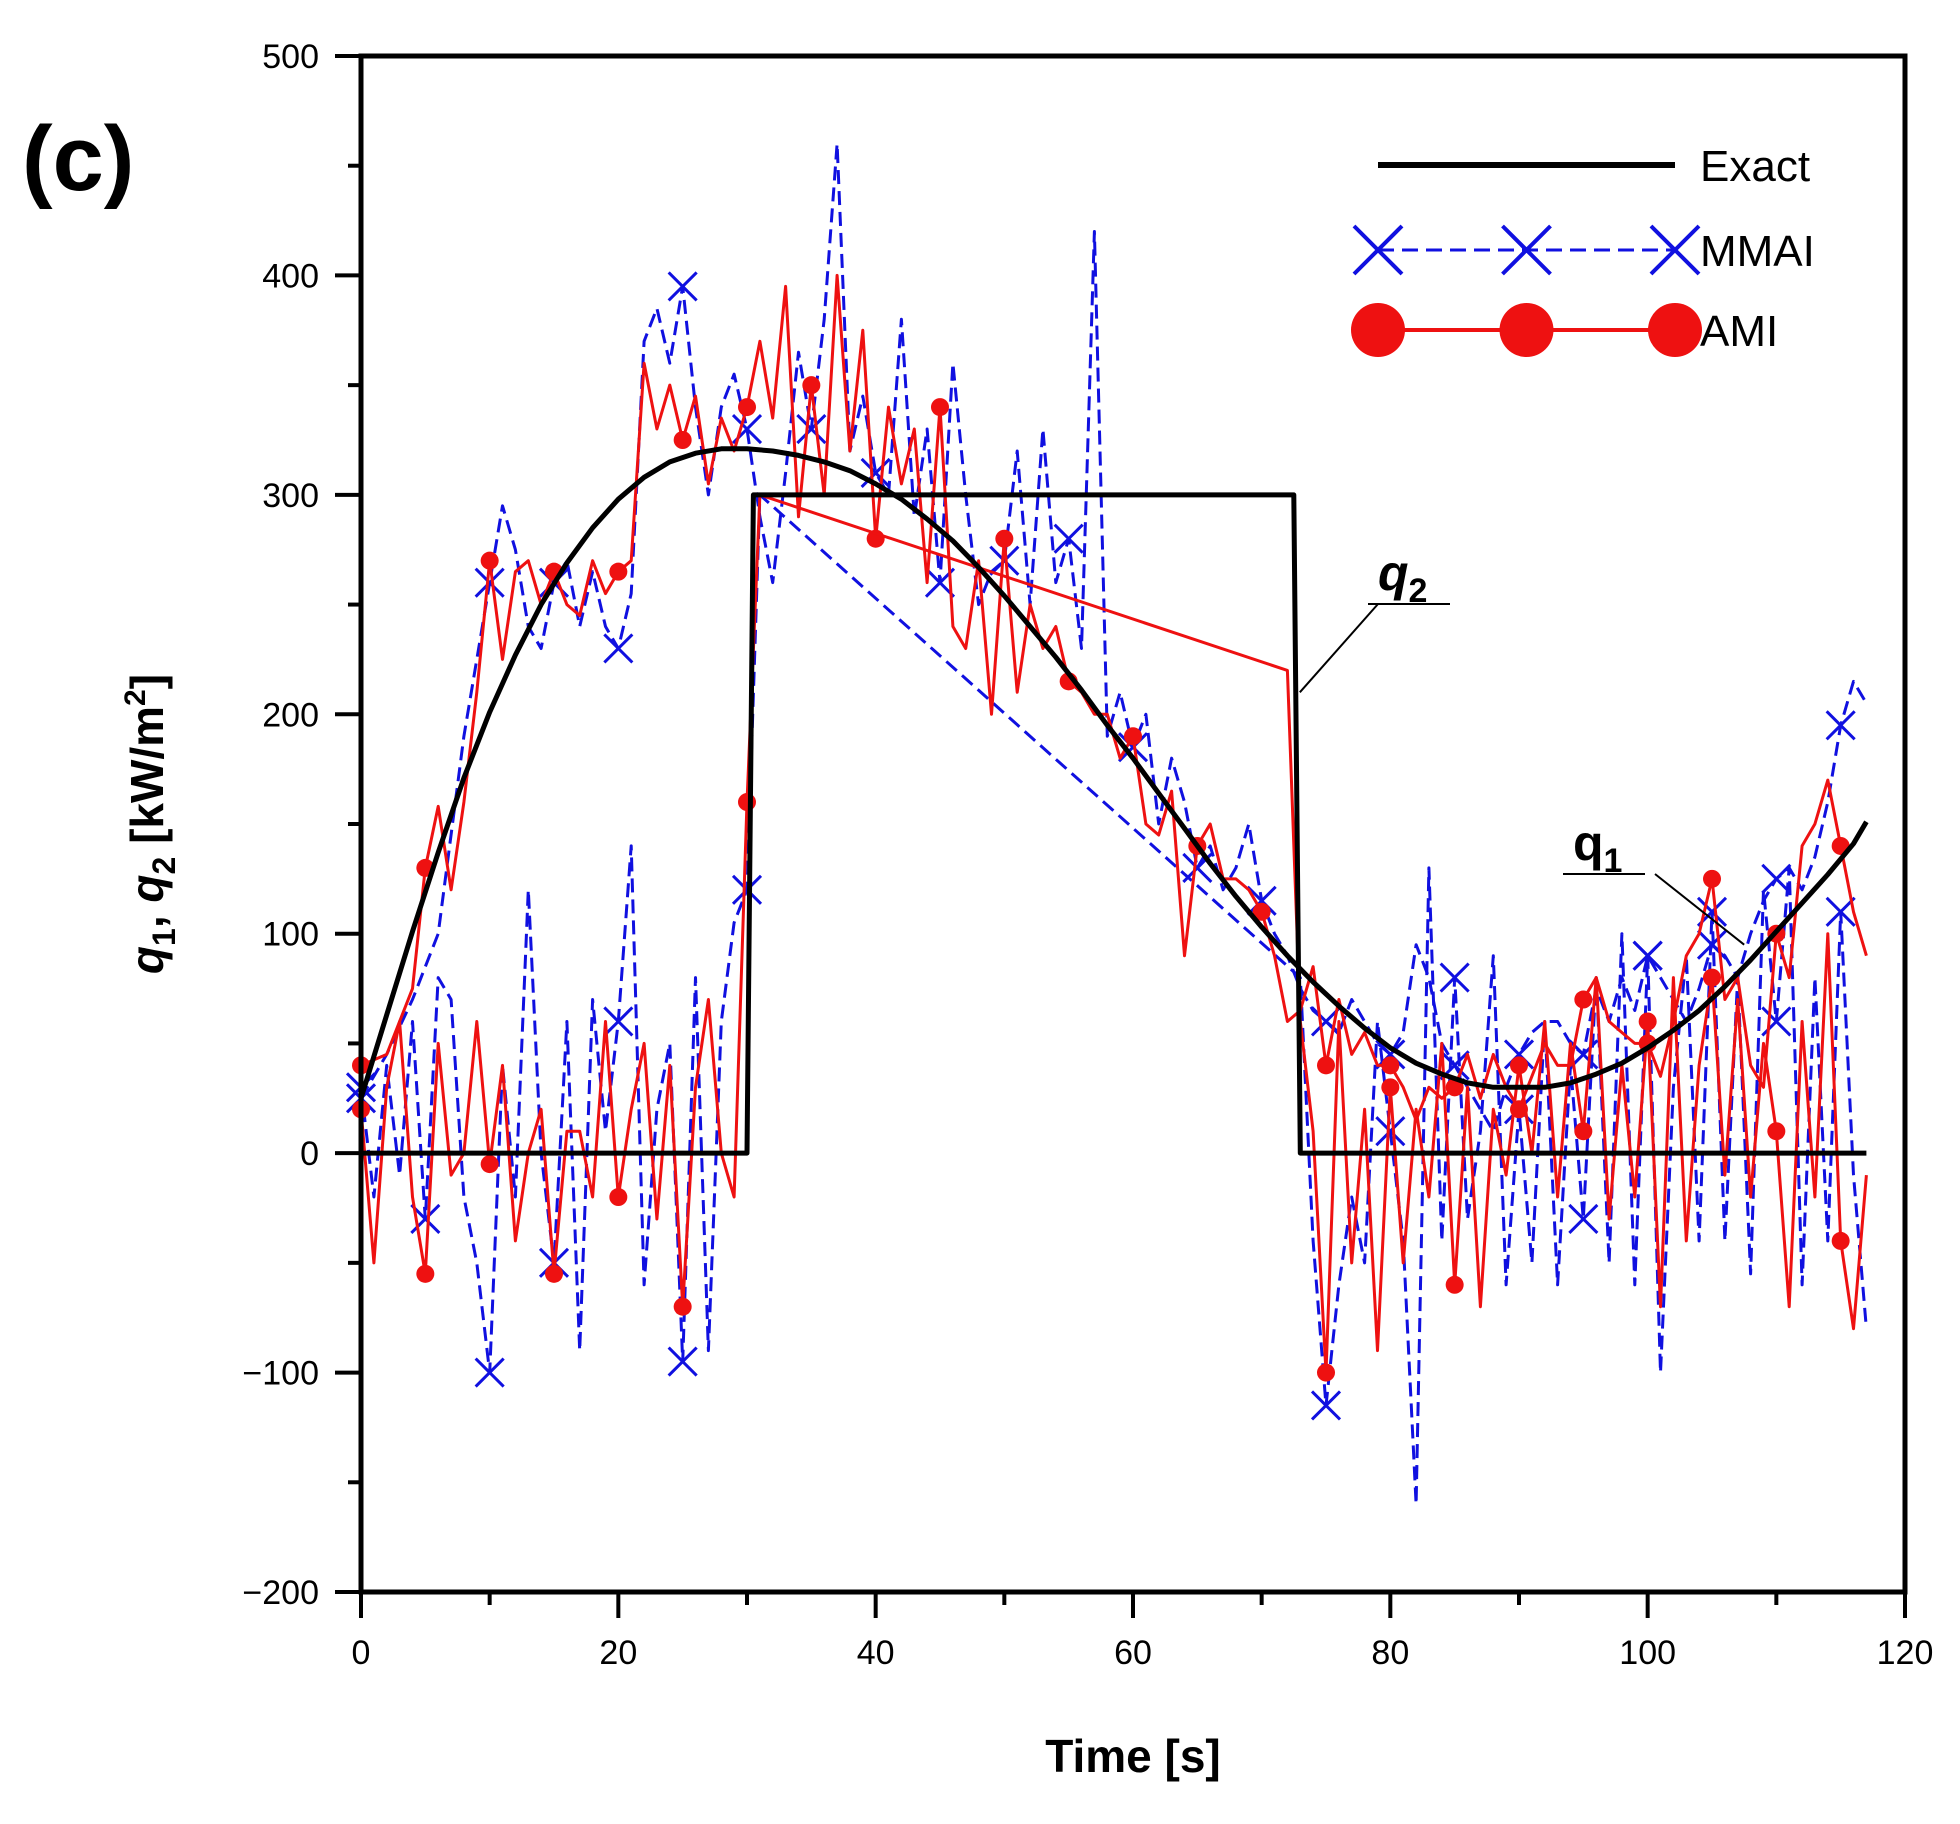  Describe the element at coordinates (1647, 1653) in the screenshot. I see `x-tick-label-5: 100` at that location.